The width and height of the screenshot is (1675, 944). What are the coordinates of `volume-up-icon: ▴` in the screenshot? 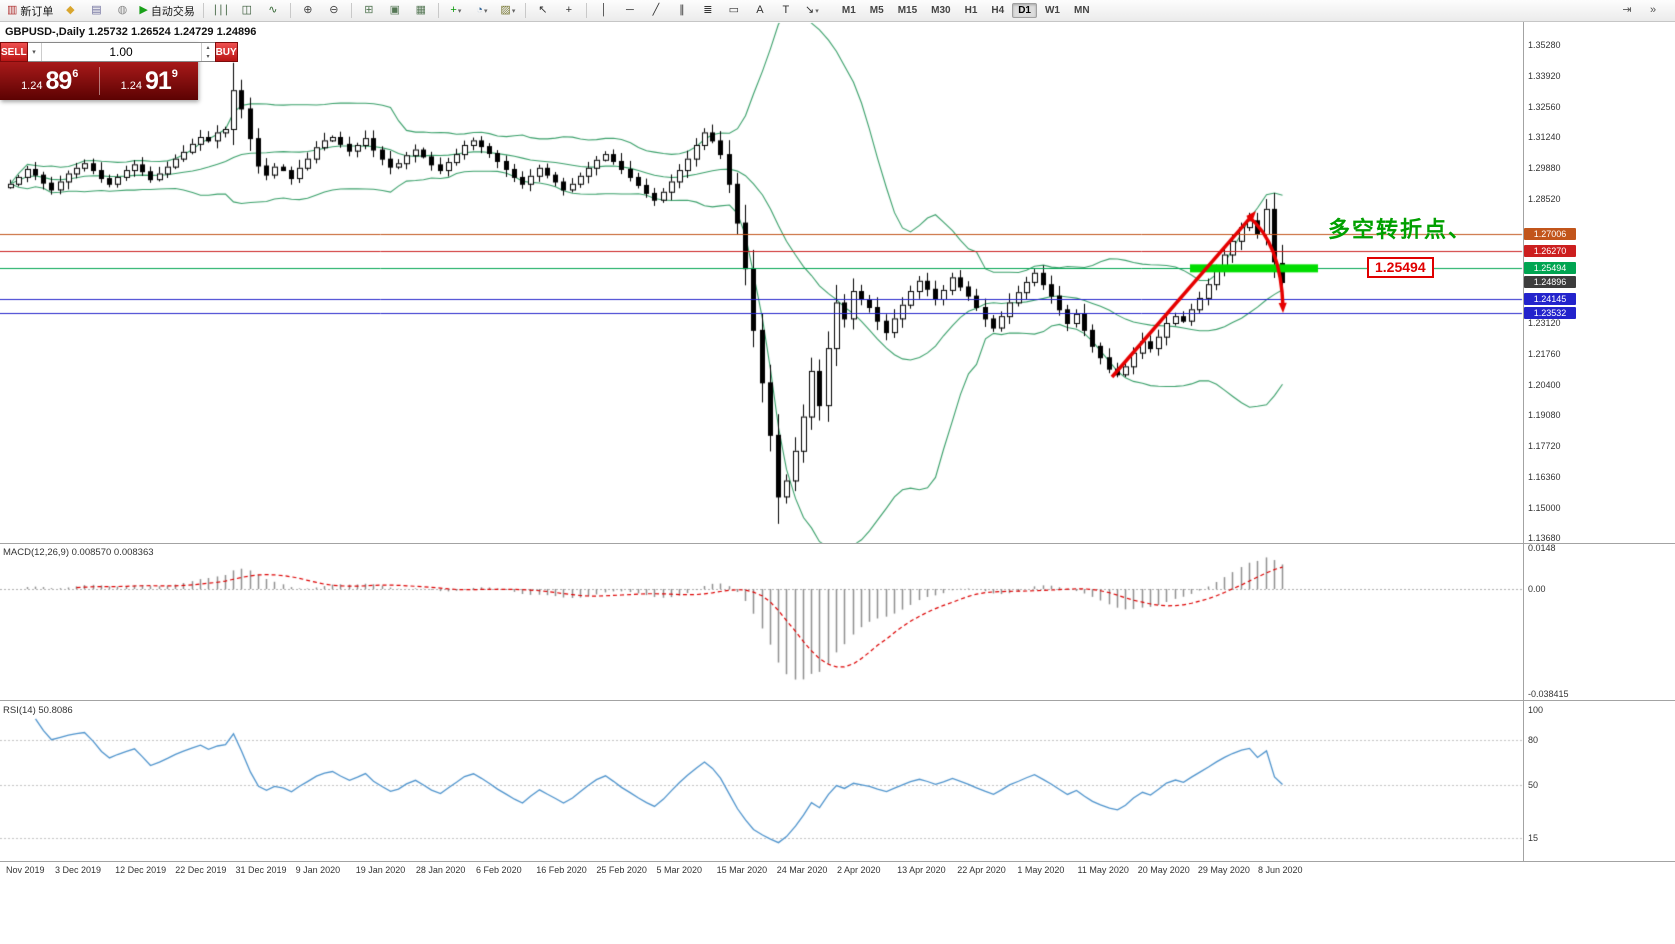 It's located at (208, 48).